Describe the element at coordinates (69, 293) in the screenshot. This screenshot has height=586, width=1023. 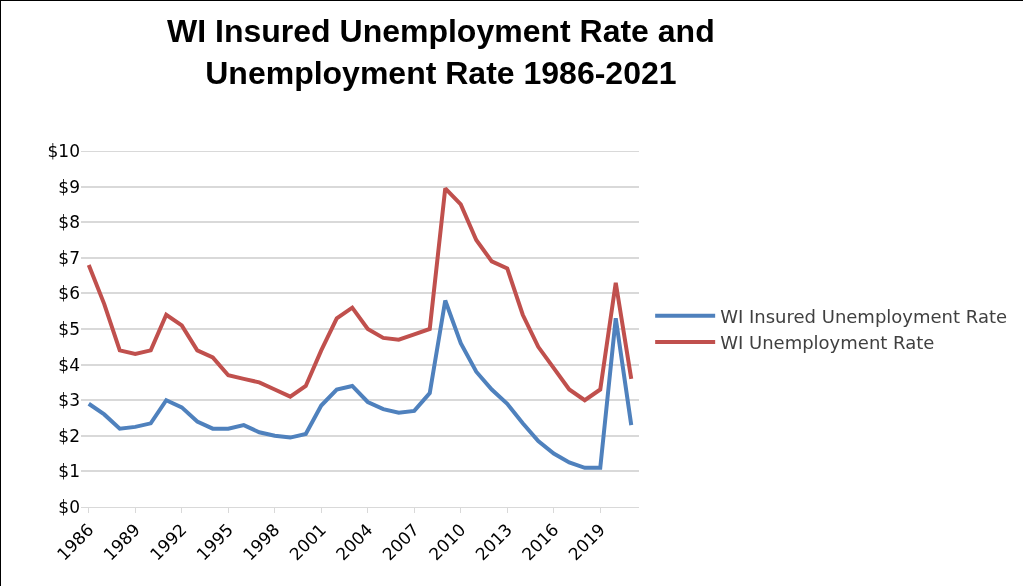
I see `y-tick-label: $6` at that location.